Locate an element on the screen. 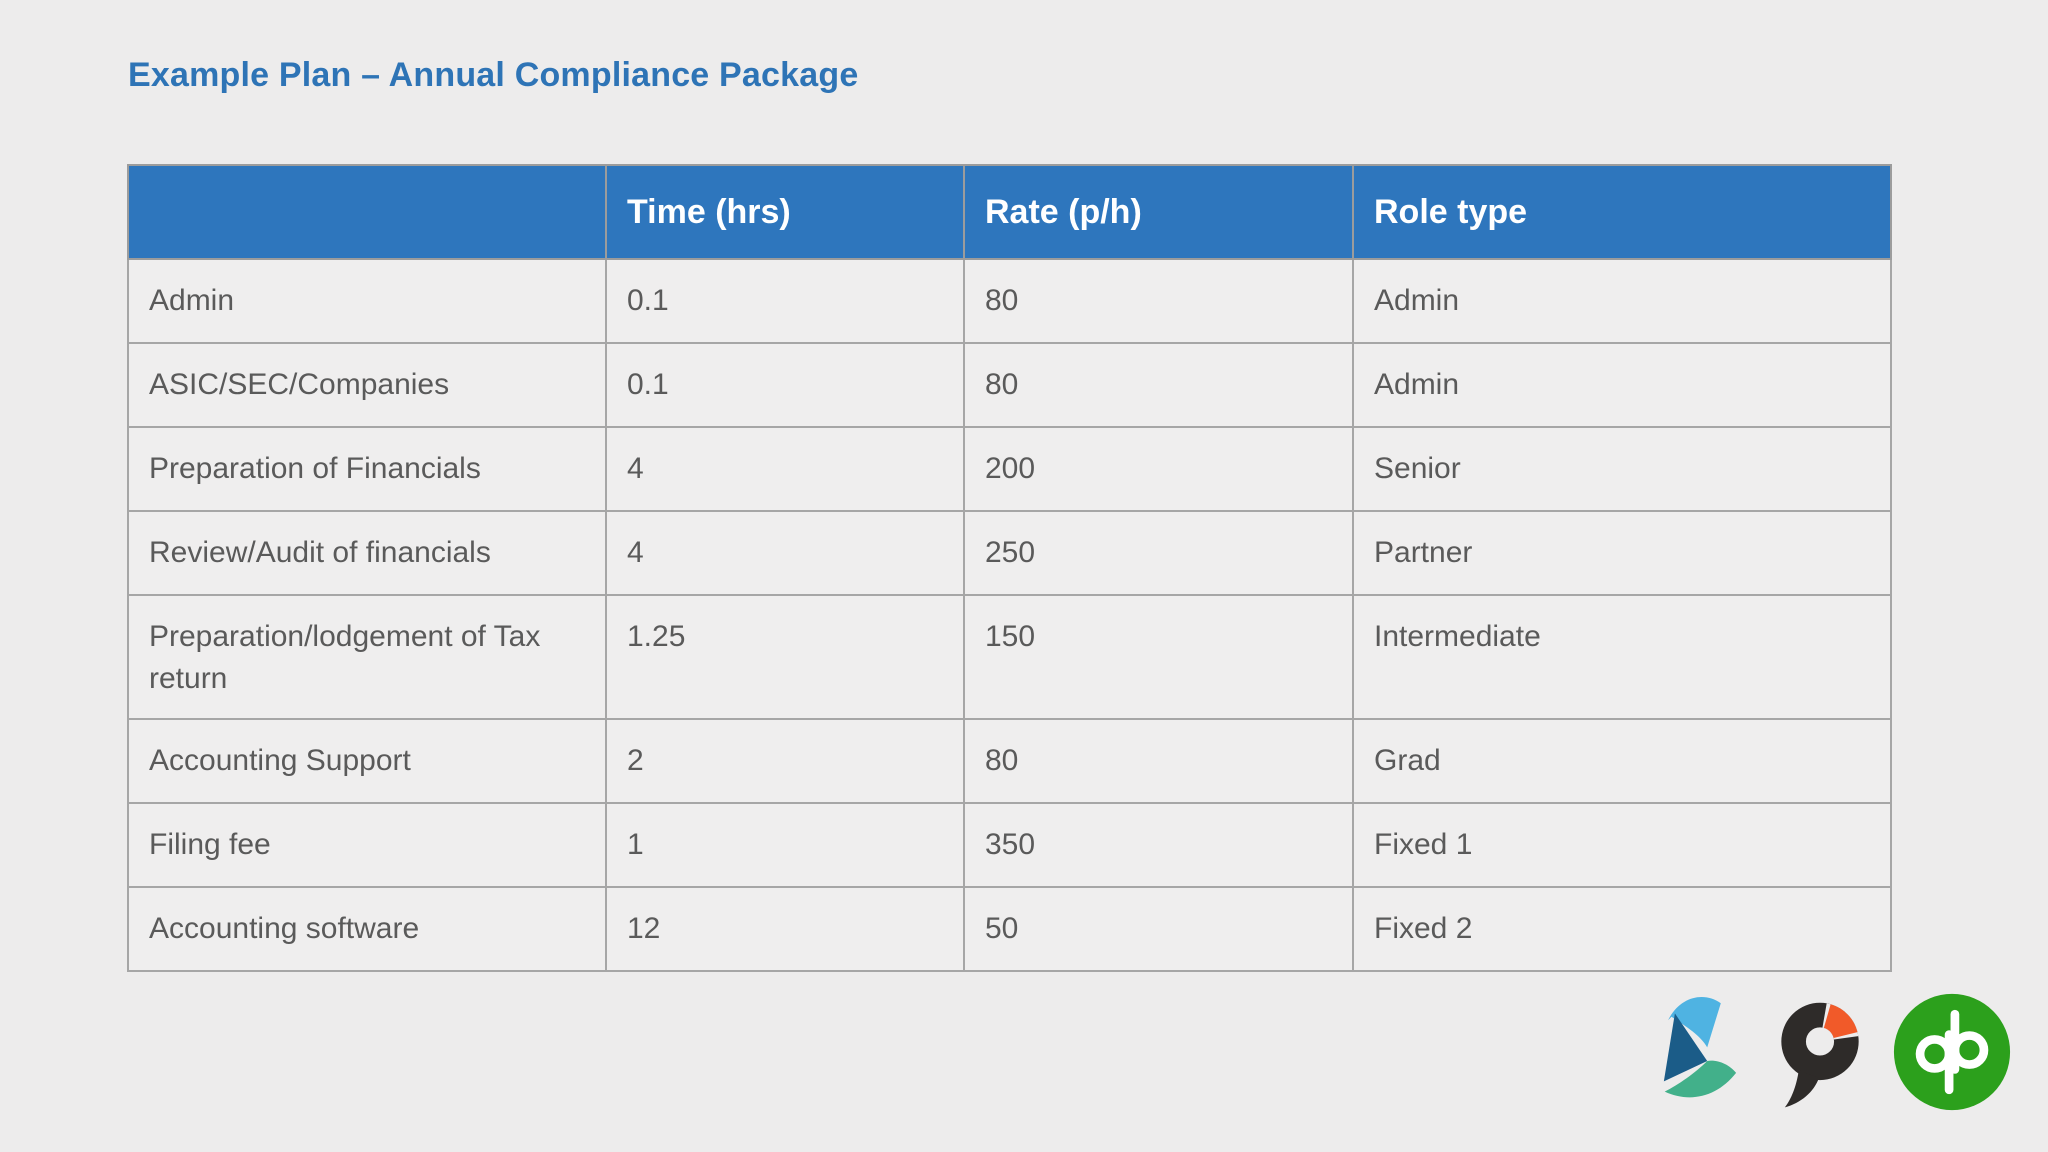  cell-item: Accounting software is located at coordinates (367, 929).